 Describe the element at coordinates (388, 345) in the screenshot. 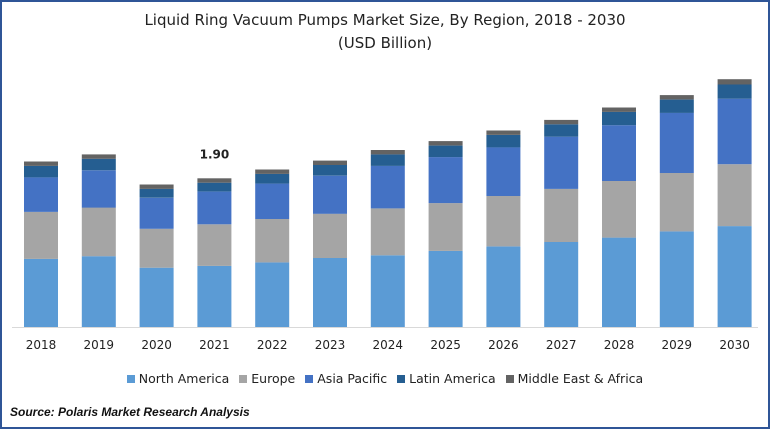

I see `x-tick-label-2024: 2024` at that location.